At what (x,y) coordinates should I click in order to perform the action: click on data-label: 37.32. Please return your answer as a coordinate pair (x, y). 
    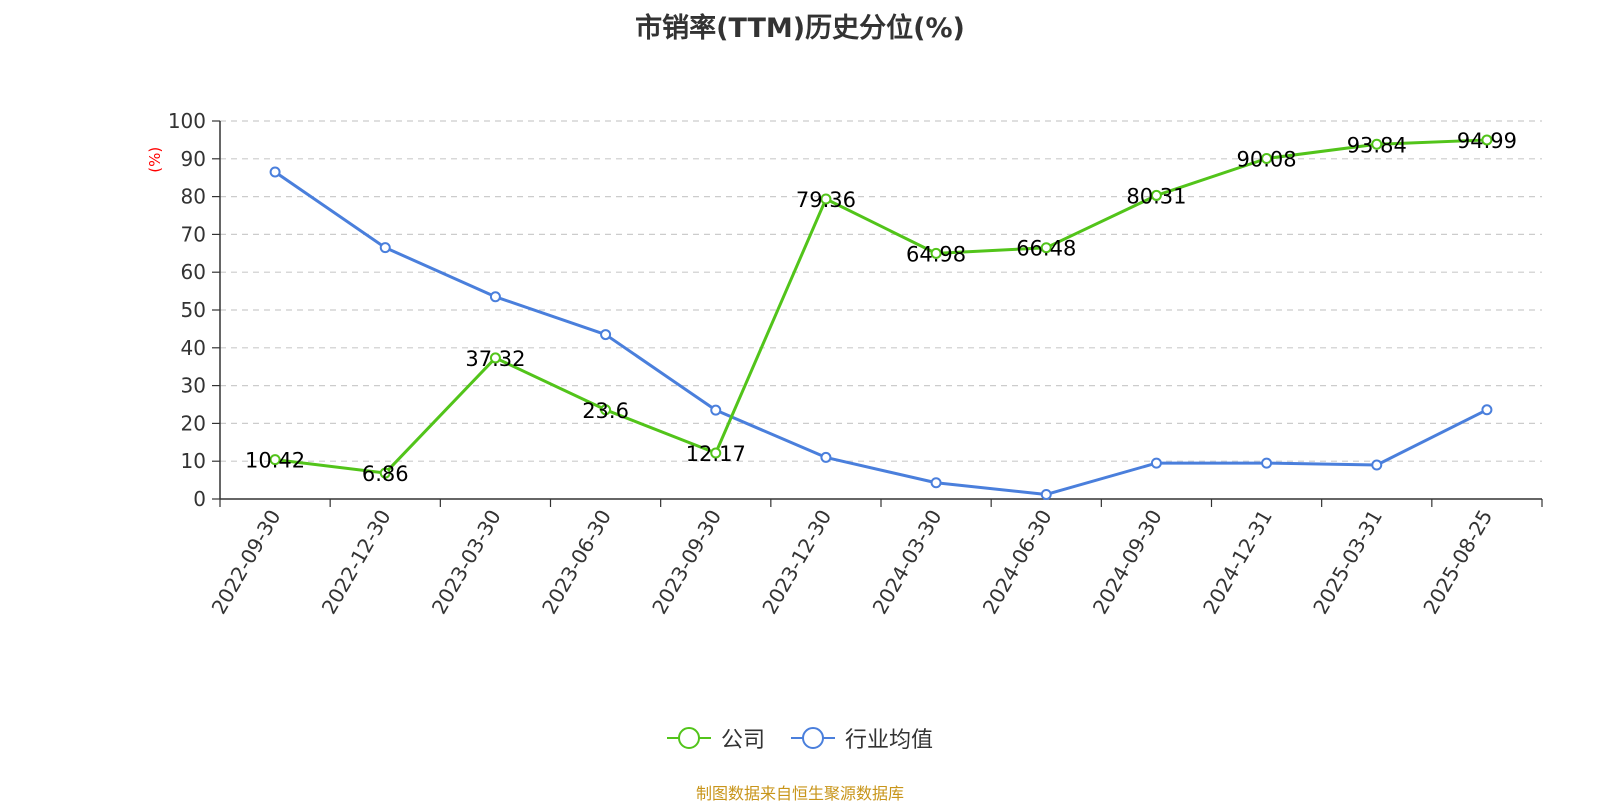
    Looking at the image, I should click on (495, 359).